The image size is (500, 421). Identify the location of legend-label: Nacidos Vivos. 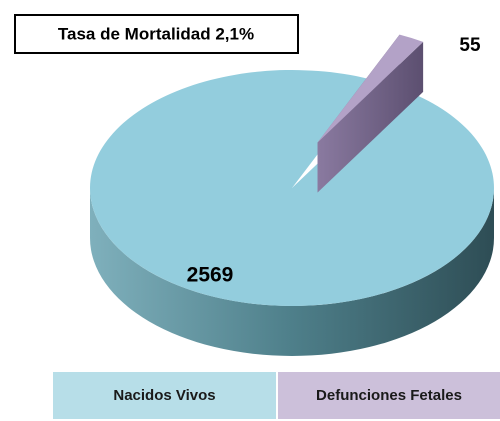
(164, 395).